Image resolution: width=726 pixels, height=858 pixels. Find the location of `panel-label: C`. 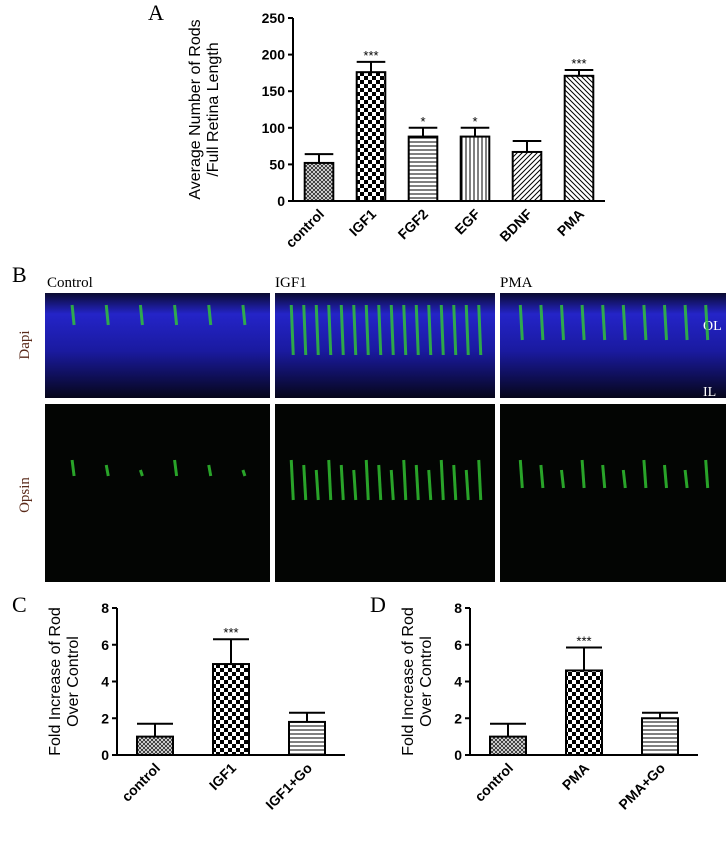

panel-label: C is located at coordinates (19, 604).